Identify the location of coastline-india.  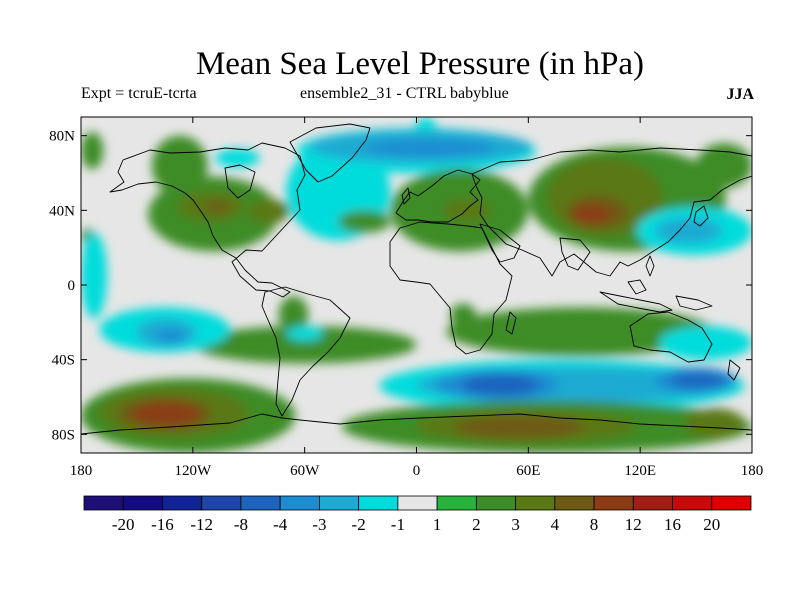
(575, 254).